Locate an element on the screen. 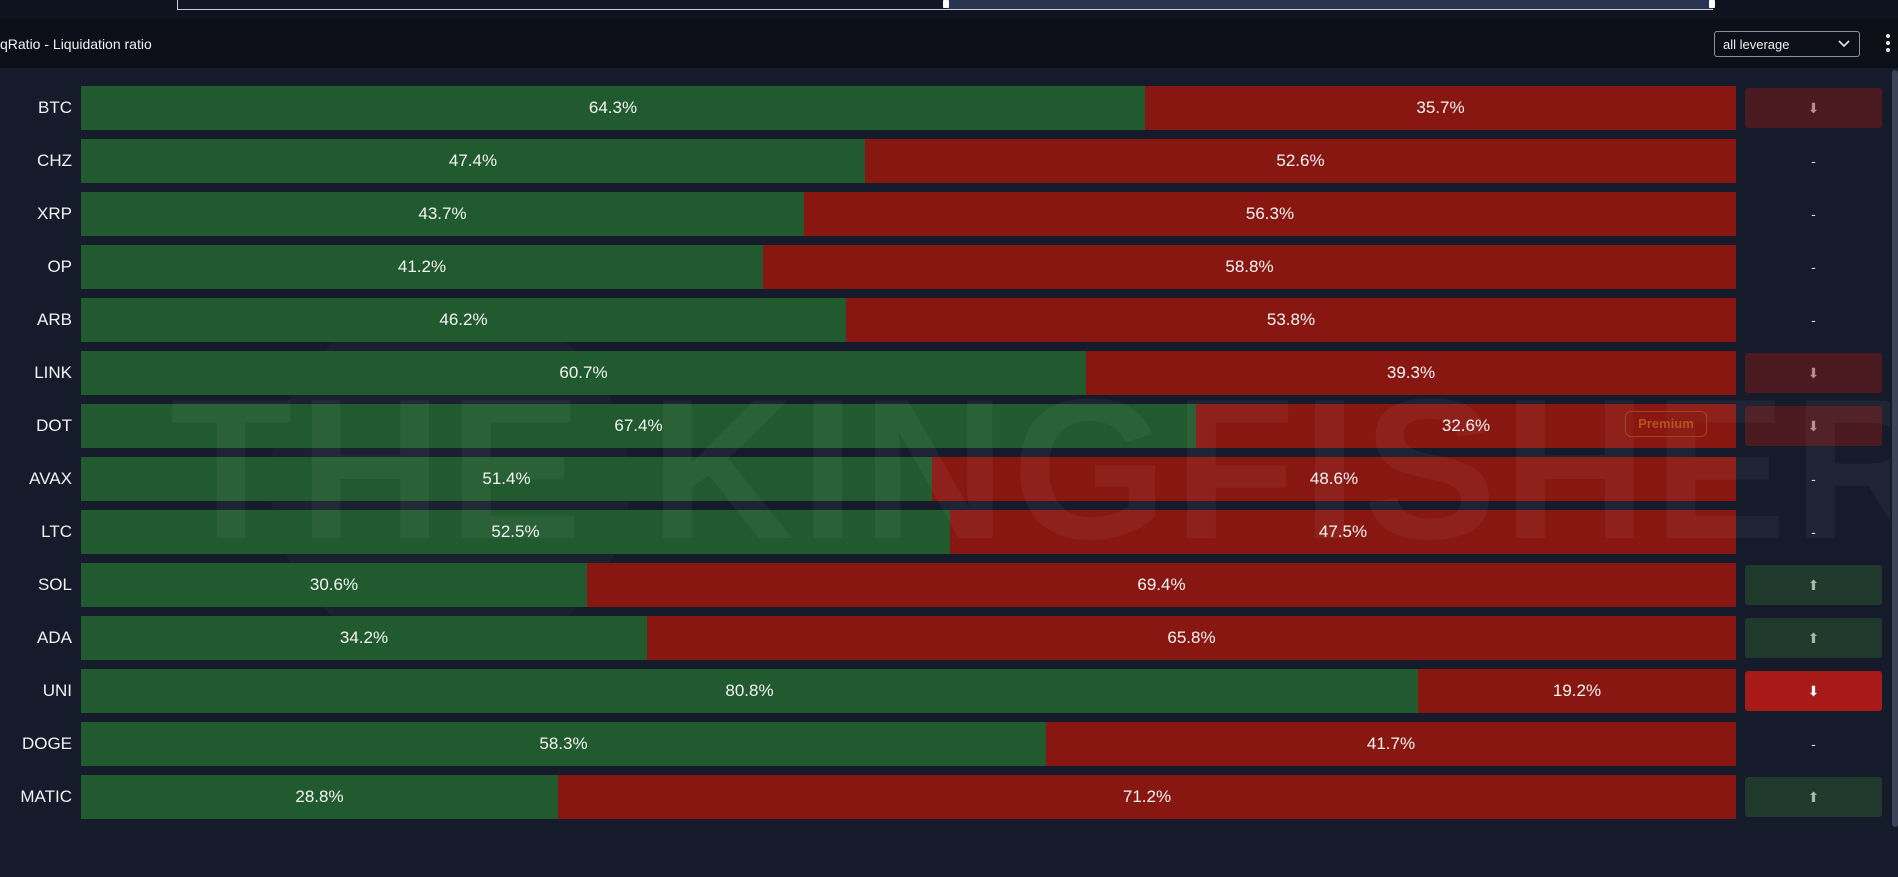 The width and height of the screenshot is (1898, 877). long-bar-segment: 64.3% is located at coordinates (613, 108).